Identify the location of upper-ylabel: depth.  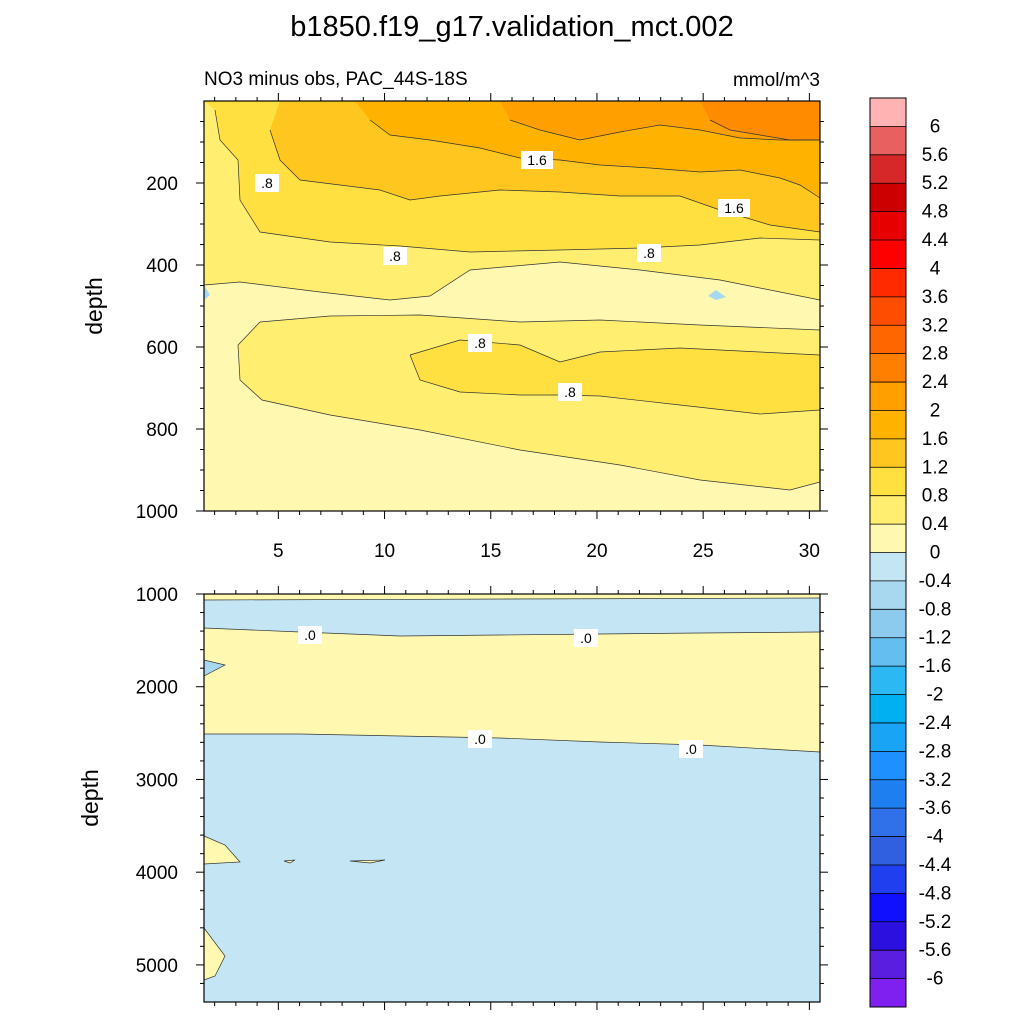
(94, 306).